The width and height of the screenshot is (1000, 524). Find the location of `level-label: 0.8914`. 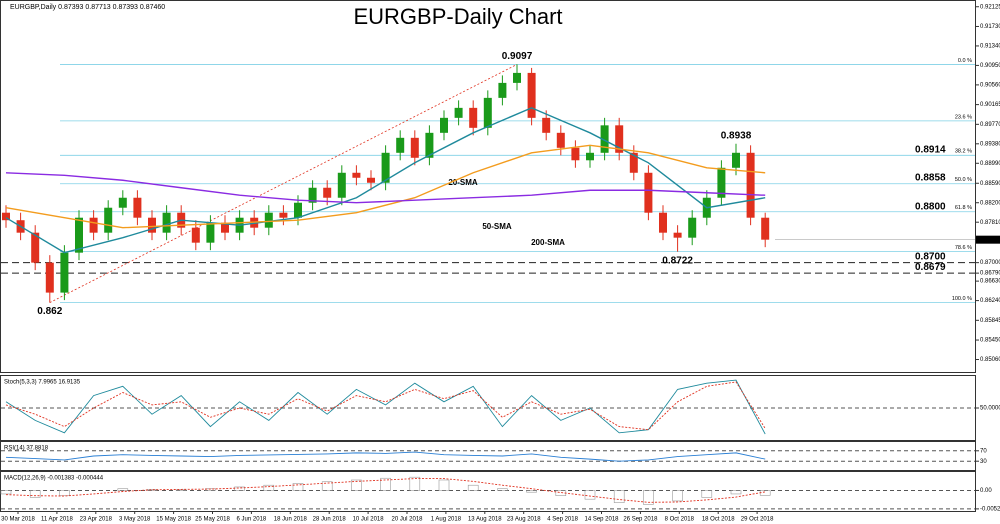

level-label: 0.8914 is located at coordinates (930, 149).